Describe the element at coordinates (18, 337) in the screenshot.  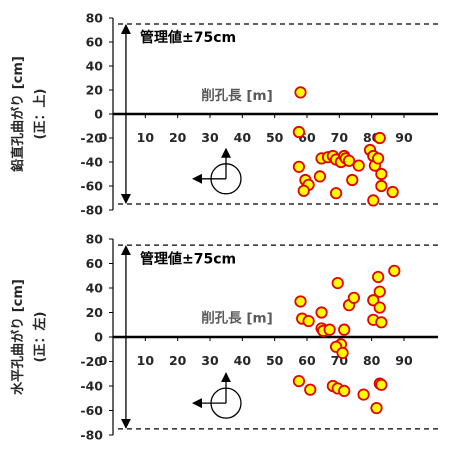
I see `y-axis-label: 水平孔曲がり [cm]` at that location.